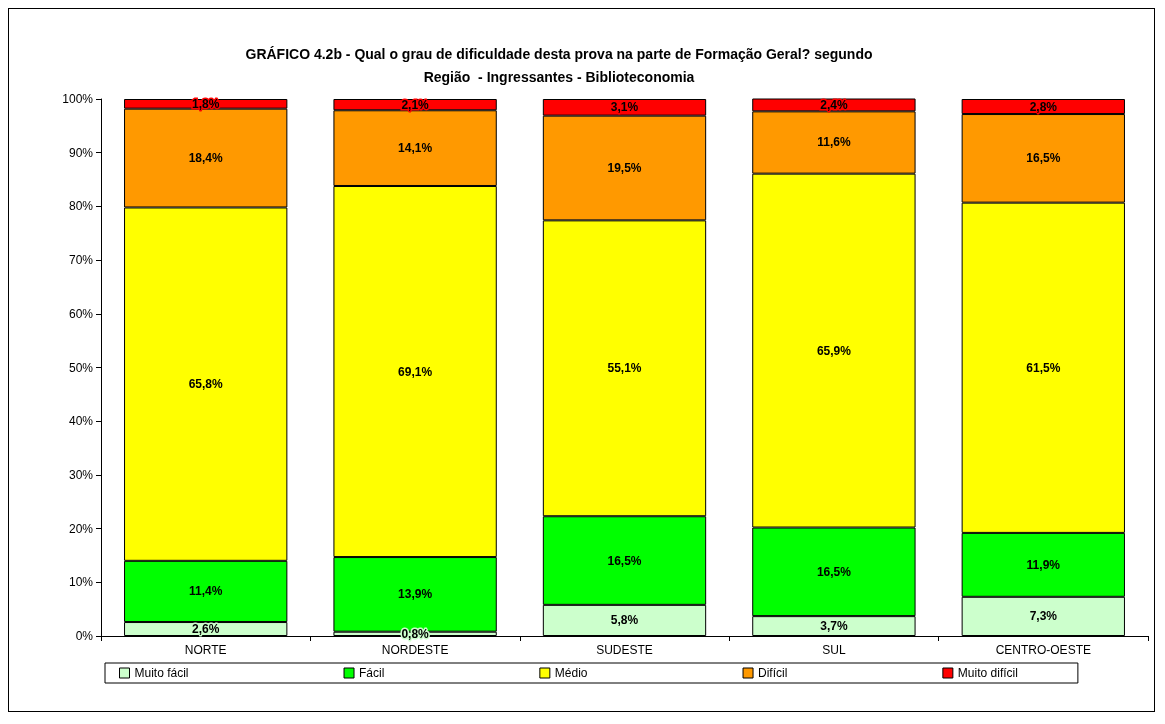  What do you see at coordinates (1043, 616) in the screenshot?
I see `data-label: 7,3%` at bounding box center [1043, 616].